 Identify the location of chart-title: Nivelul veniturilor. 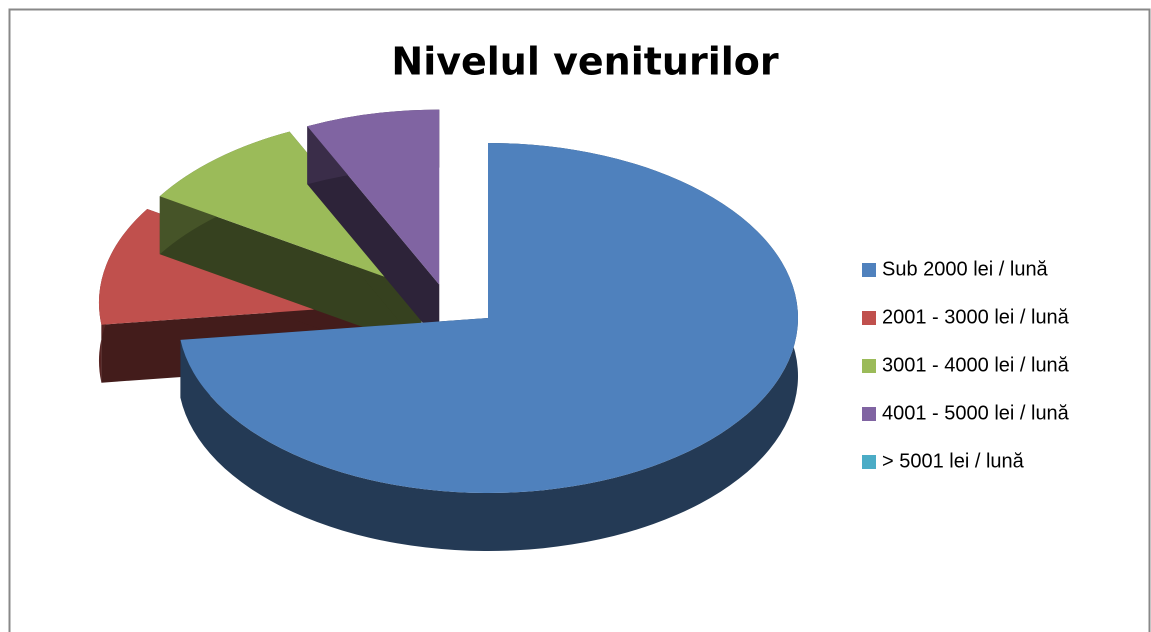
(584, 62).